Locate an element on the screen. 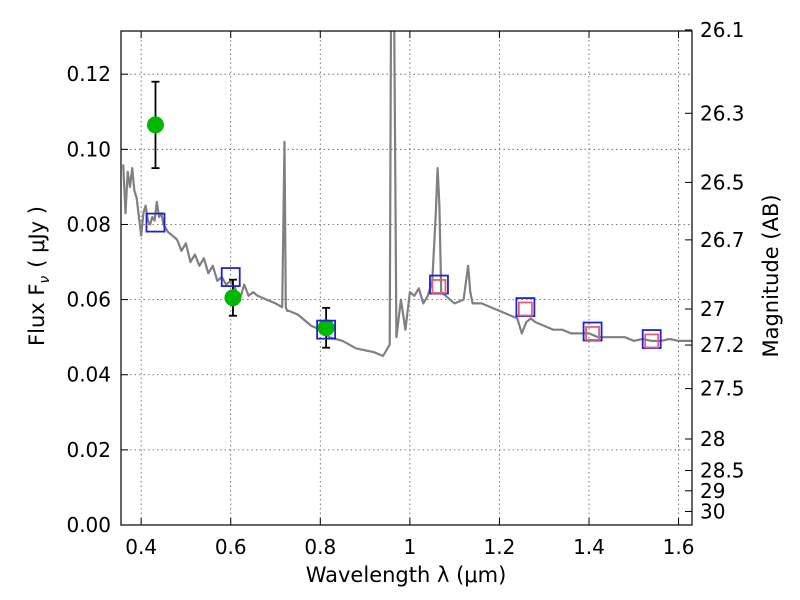 The image size is (800, 600). right-tick-label: 26.1 is located at coordinates (722, 30).